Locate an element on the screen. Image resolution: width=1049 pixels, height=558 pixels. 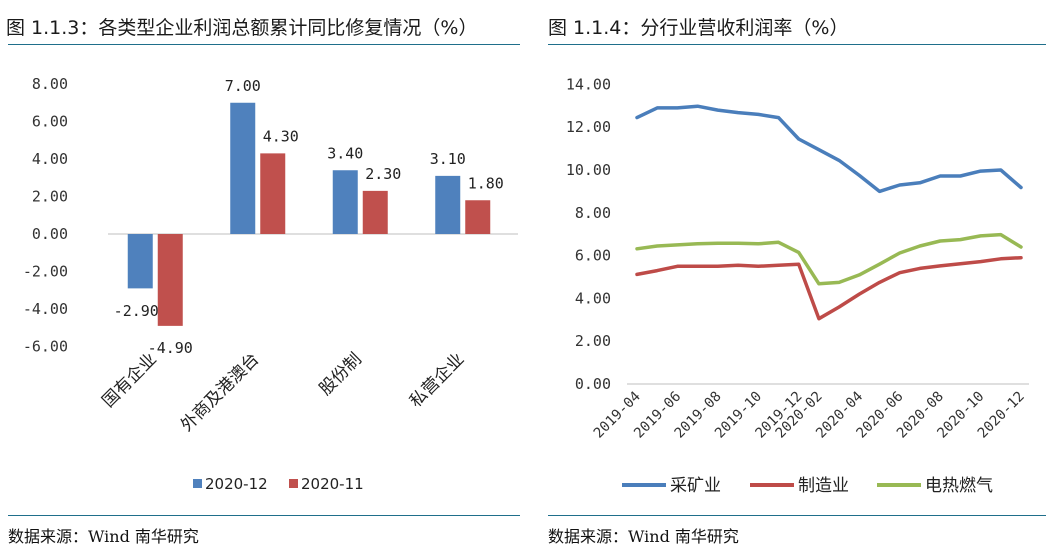
data-label: 1.80 is located at coordinates (486, 183).